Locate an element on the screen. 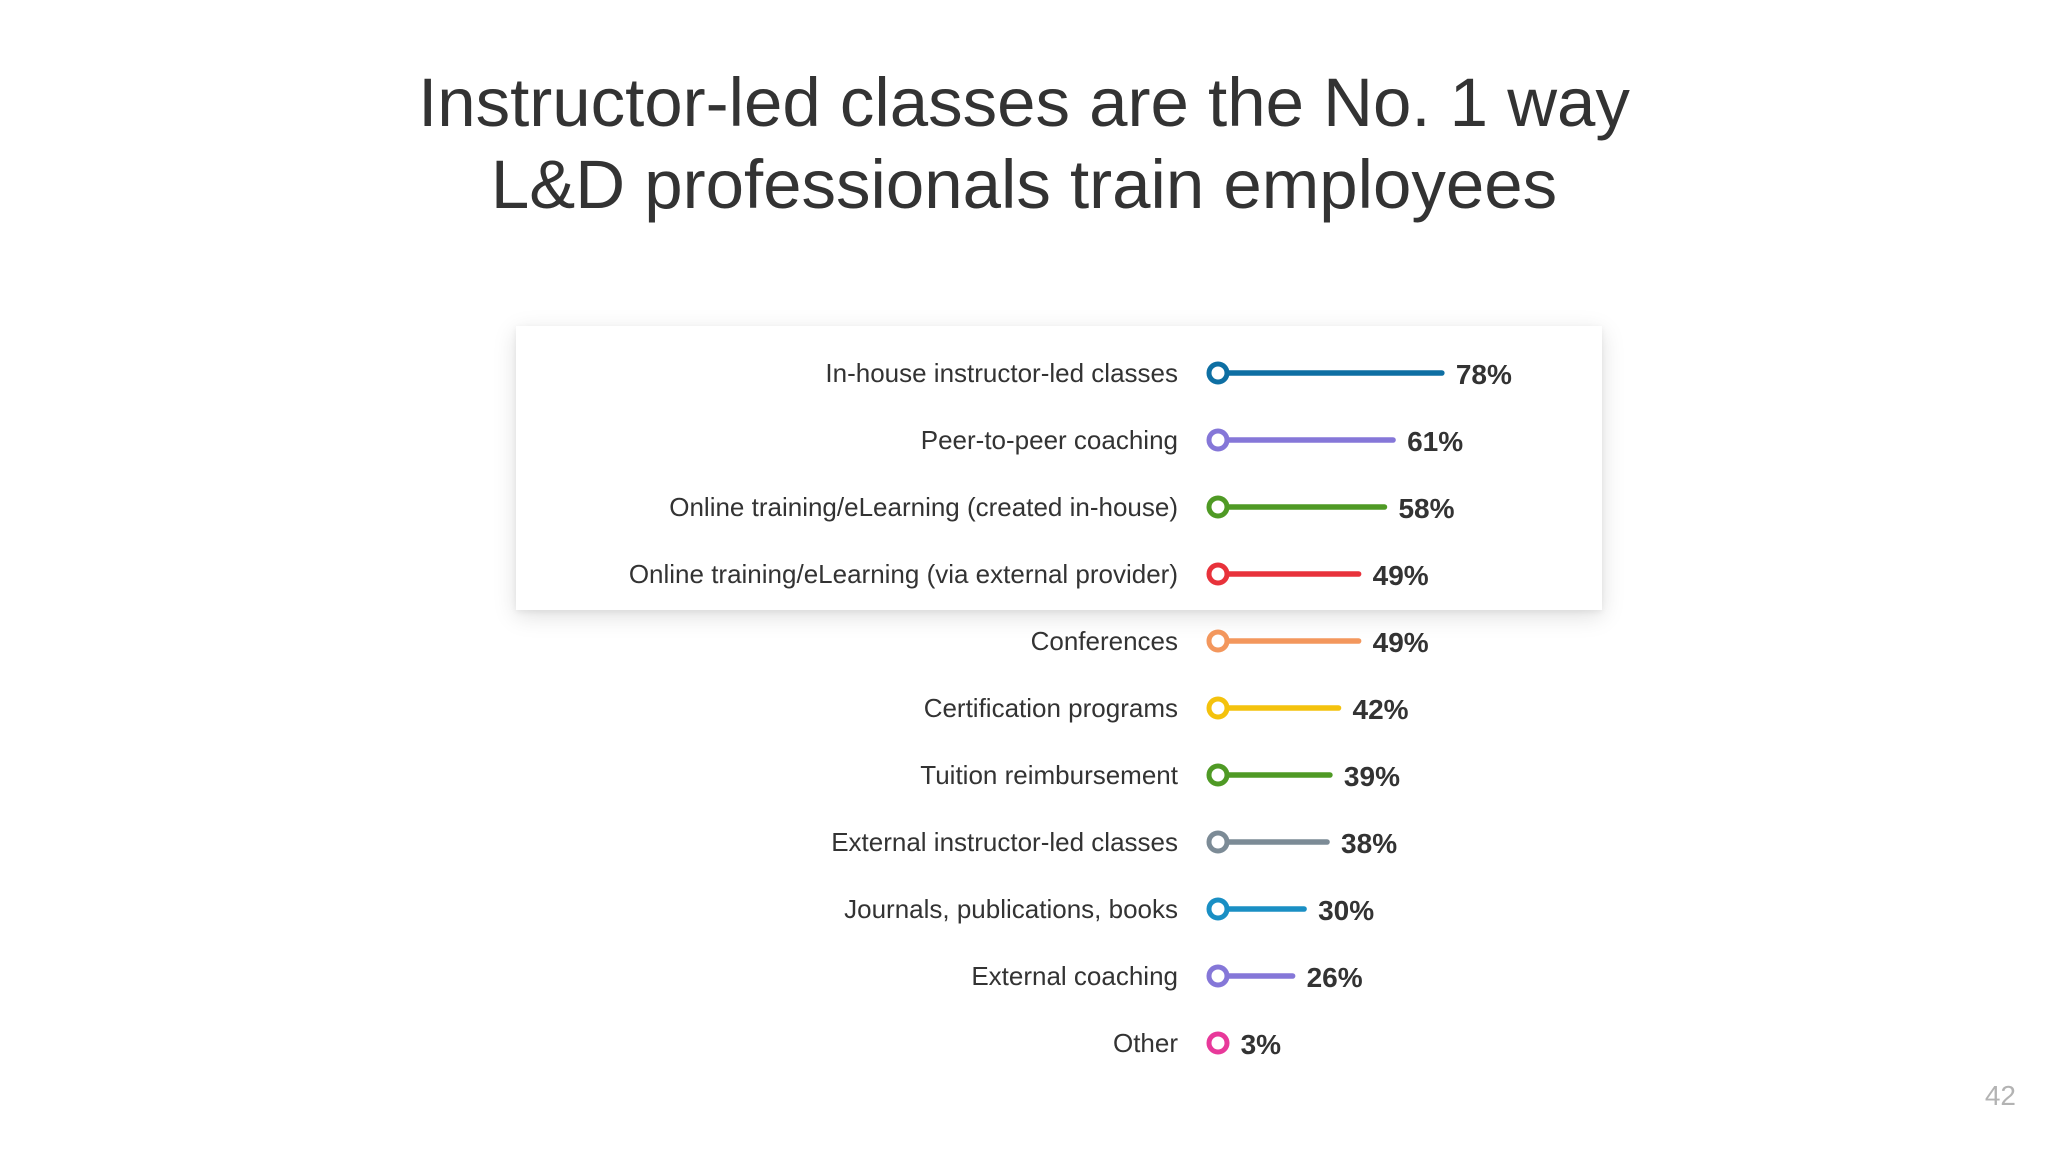  category-label: Peer-to-peer coaching is located at coordinates (1049, 440).